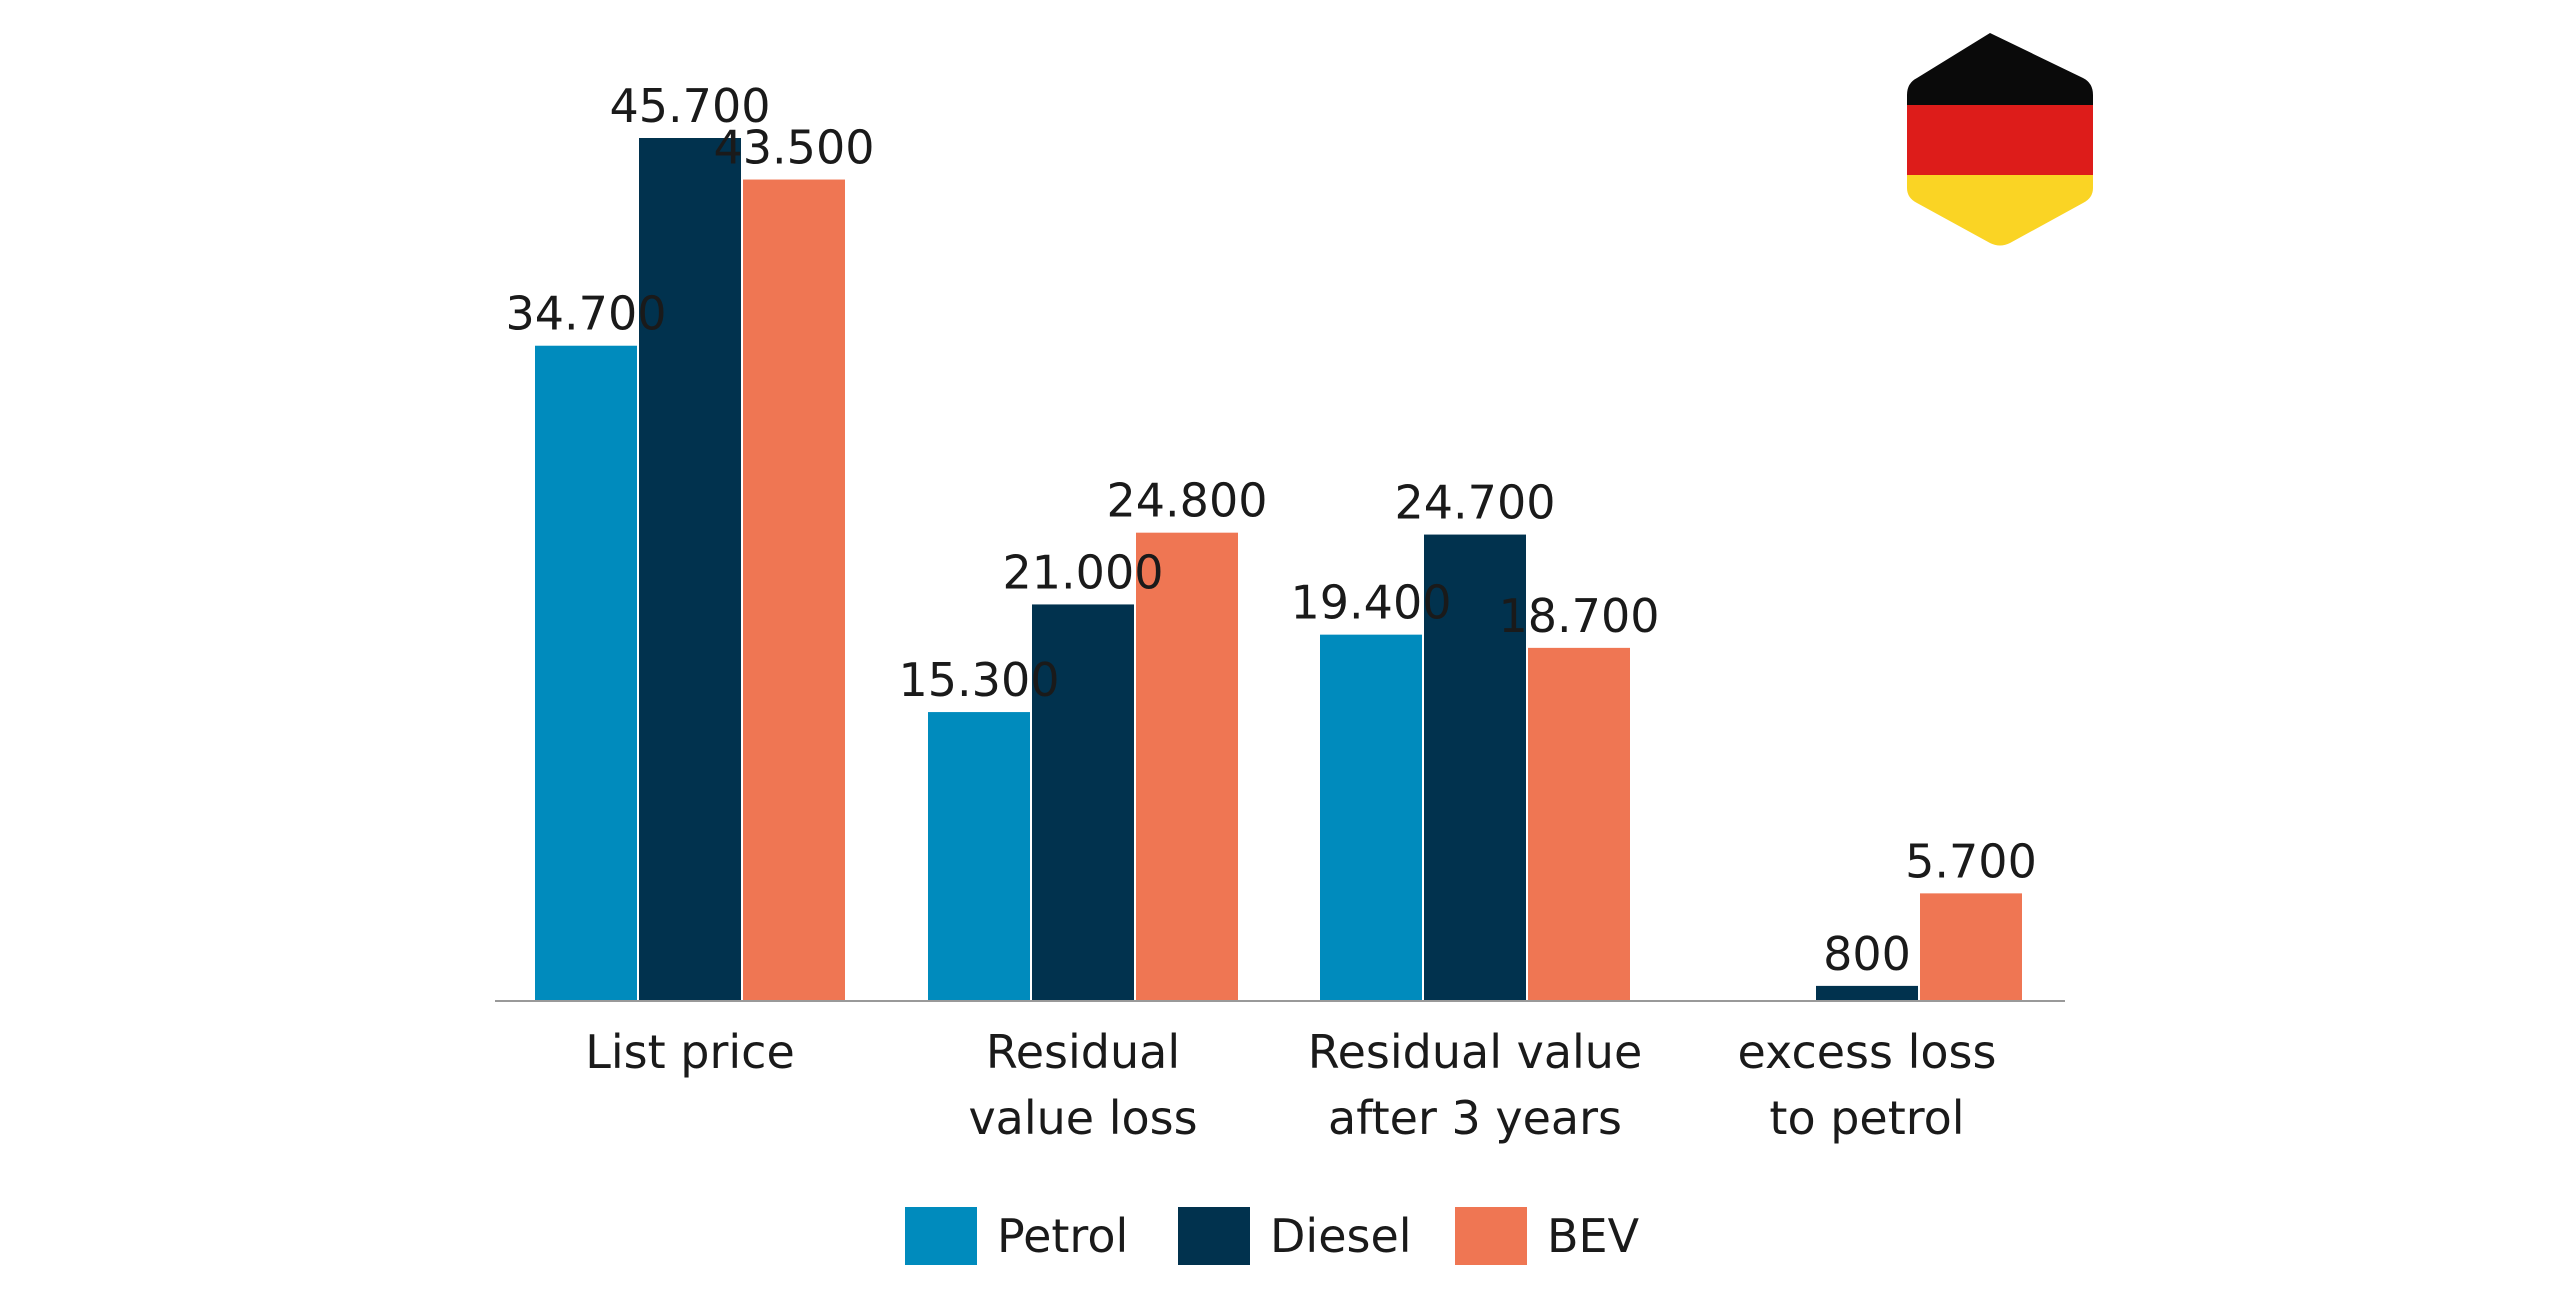 This screenshot has height=1305, width=2560. Describe the element at coordinates (1867, 1052) in the screenshot. I see `category-label-3-0: excess loss` at that location.